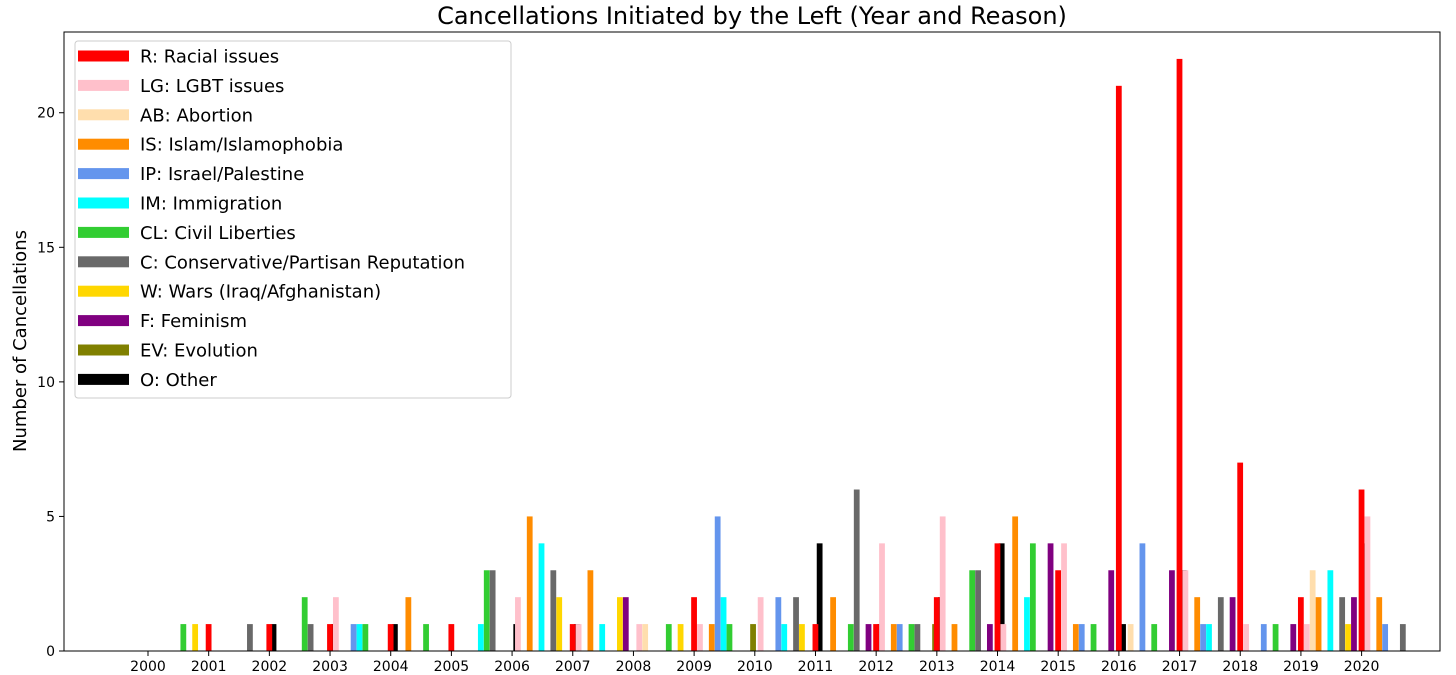  I want to click on legend-label: IS: Islam/Islamophobia, so click(241, 145).